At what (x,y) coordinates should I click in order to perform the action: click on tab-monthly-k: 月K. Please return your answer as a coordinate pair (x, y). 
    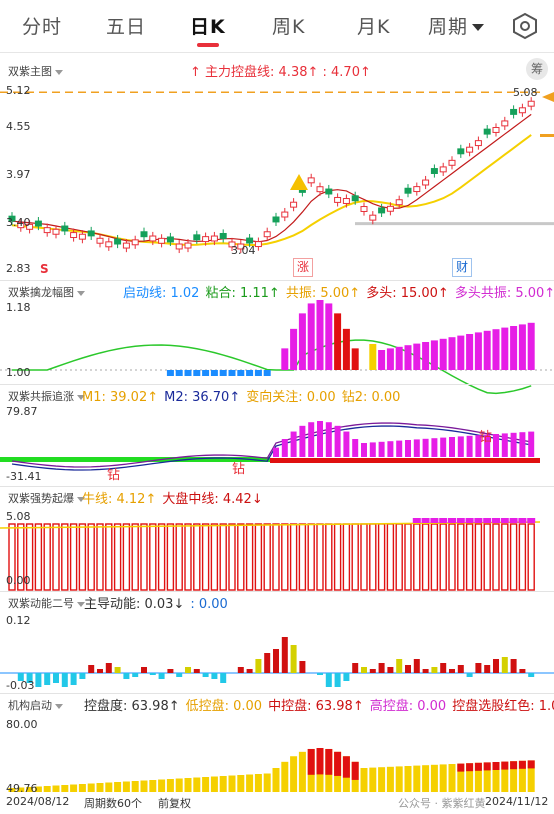
    Looking at the image, I should click on (374, 27).